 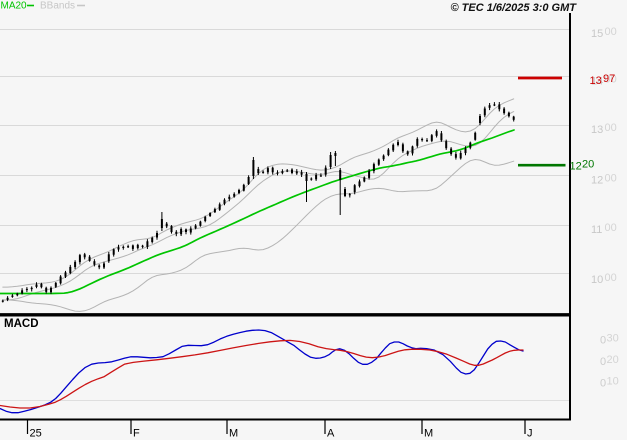 I want to click on svg-text: 25, so click(x=36, y=434).